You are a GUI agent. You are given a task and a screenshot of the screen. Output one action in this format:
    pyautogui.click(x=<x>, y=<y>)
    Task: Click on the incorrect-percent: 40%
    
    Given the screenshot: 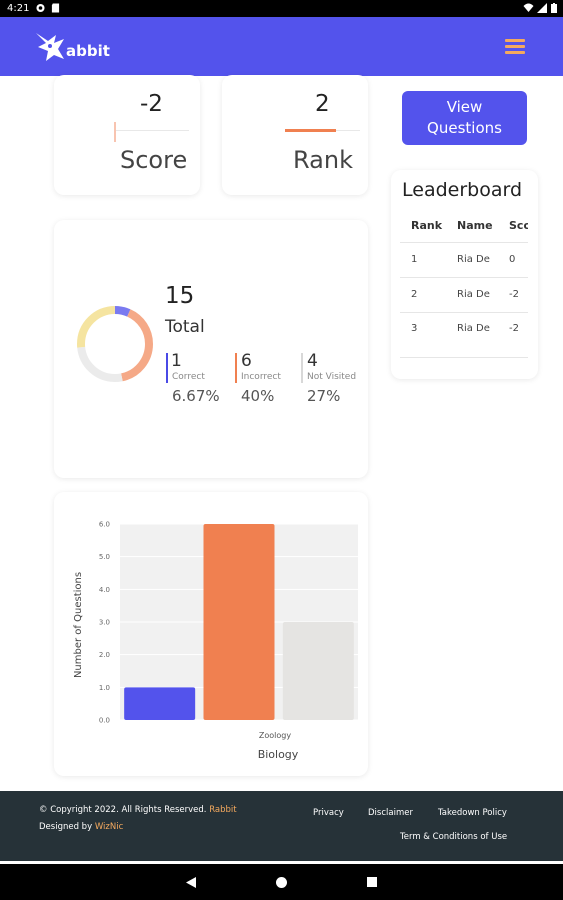 What is the action you would take?
    pyautogui.click(x=258, y=396)
    